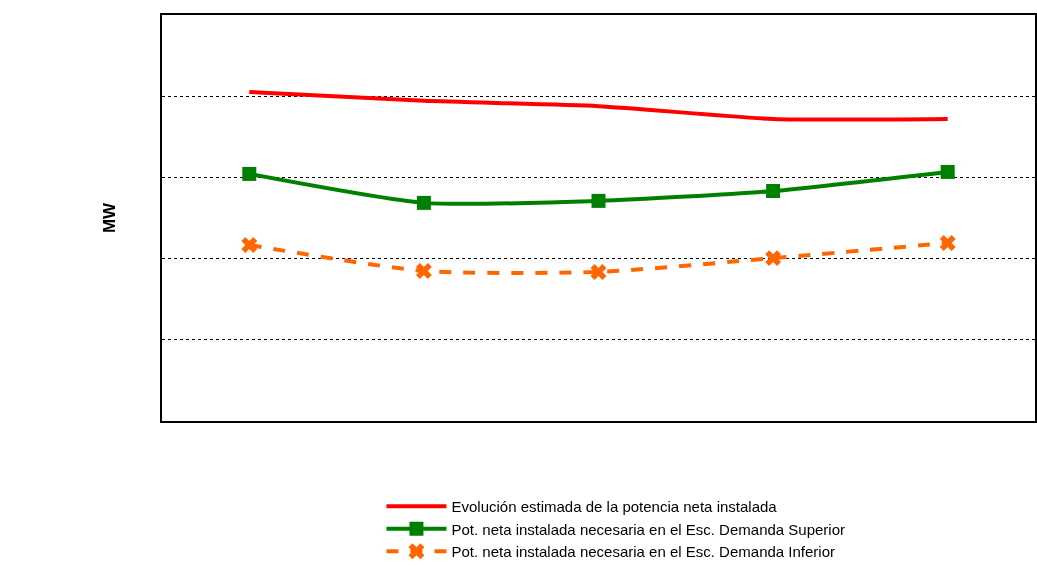 The image size is (1037, 570). Describe the element at coordinates (614, 507) in the screenshot. I see `legend-label: Evolución estimada de la potencia neta instalada` at that location.